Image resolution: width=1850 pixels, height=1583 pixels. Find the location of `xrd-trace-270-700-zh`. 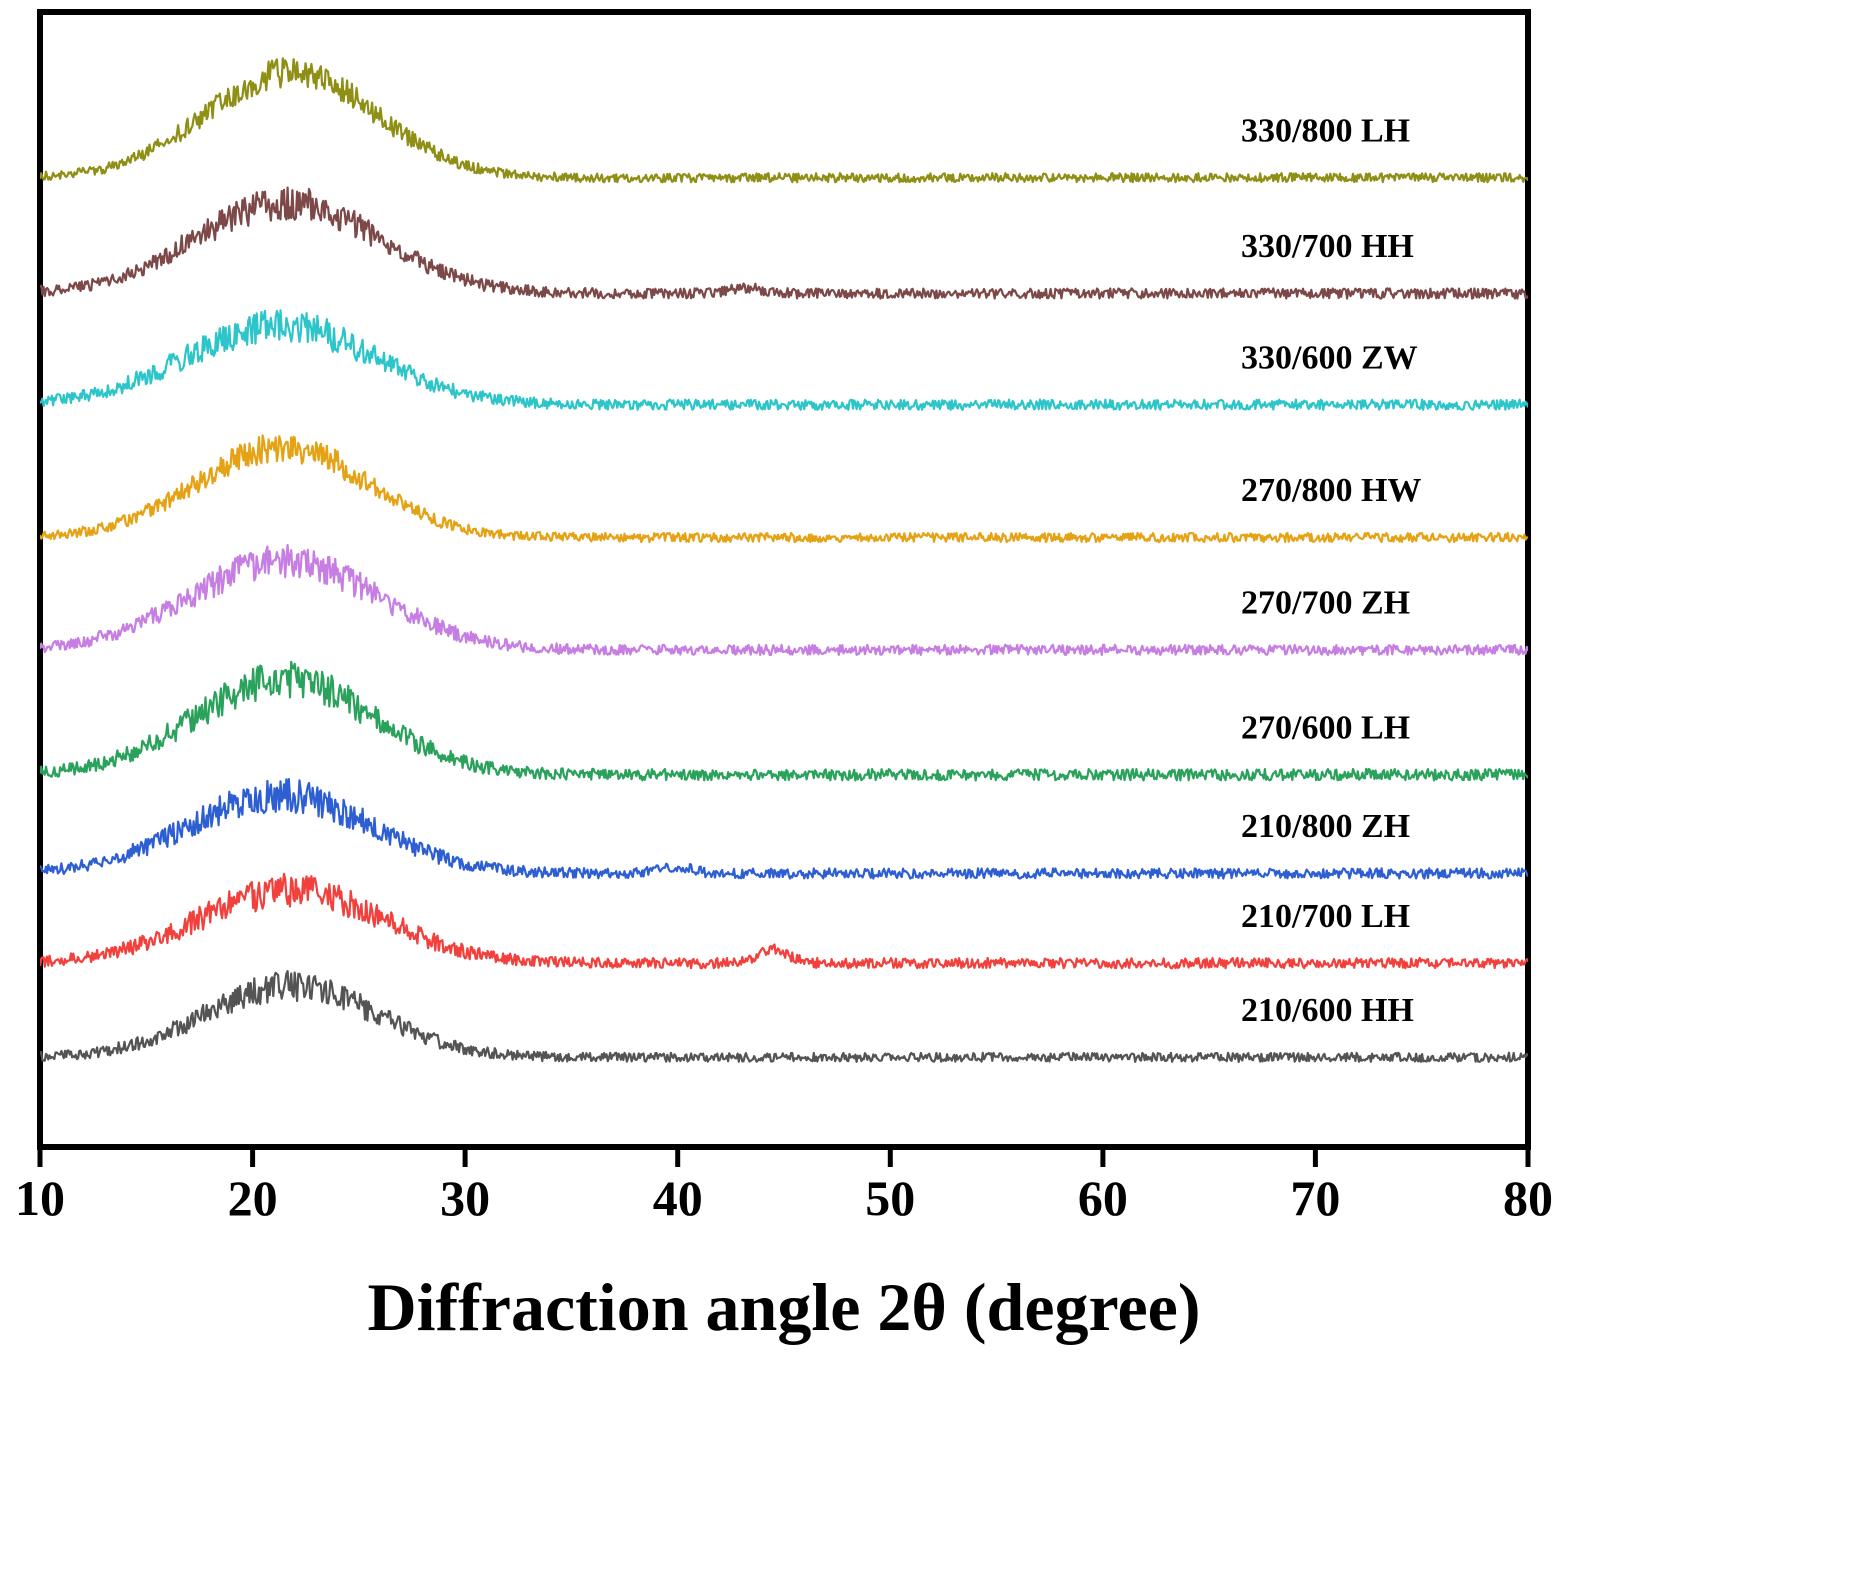

xrd-trace-270-700-zh is located at coordinates (784, 600).